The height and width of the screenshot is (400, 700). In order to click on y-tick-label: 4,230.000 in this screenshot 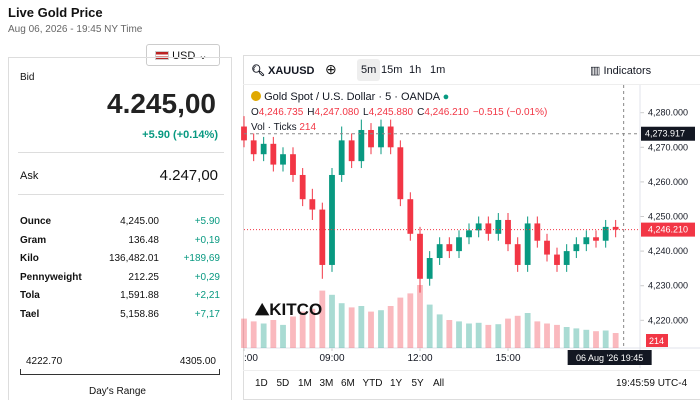, I will do `click(668, 286)`.